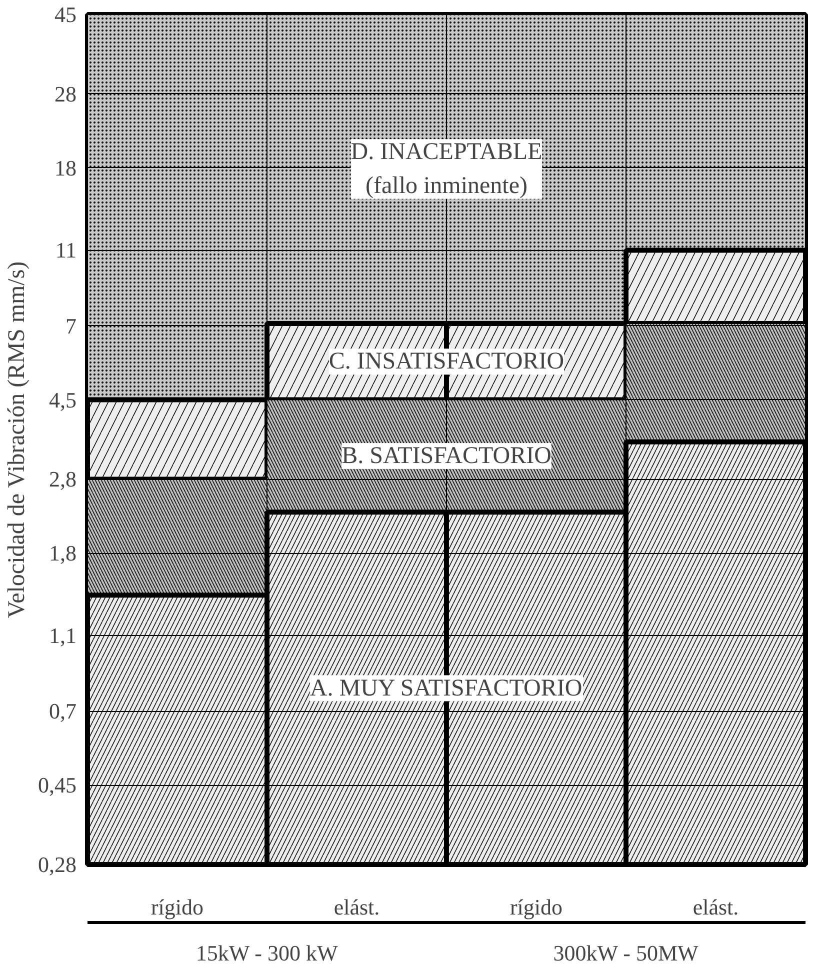 The image size is (815, 968). What do you see at coordinates (447, 455) in the screenshot?
I see `series-label: B. SATISFACTORIO` at bounding box center [447, 455].